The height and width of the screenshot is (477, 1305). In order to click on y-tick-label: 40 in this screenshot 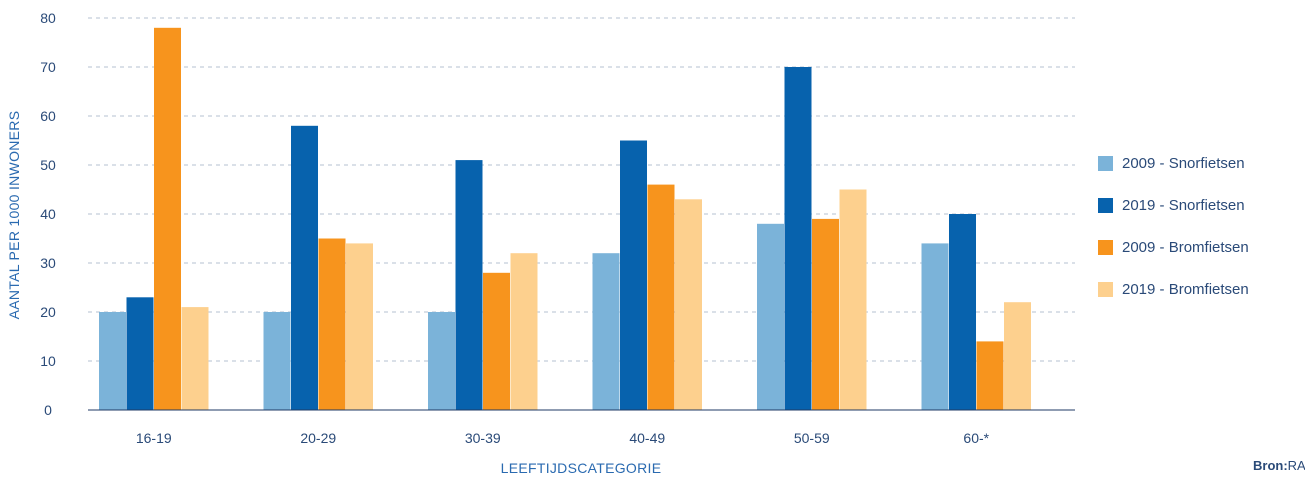, I will do `click(48, 214)`.